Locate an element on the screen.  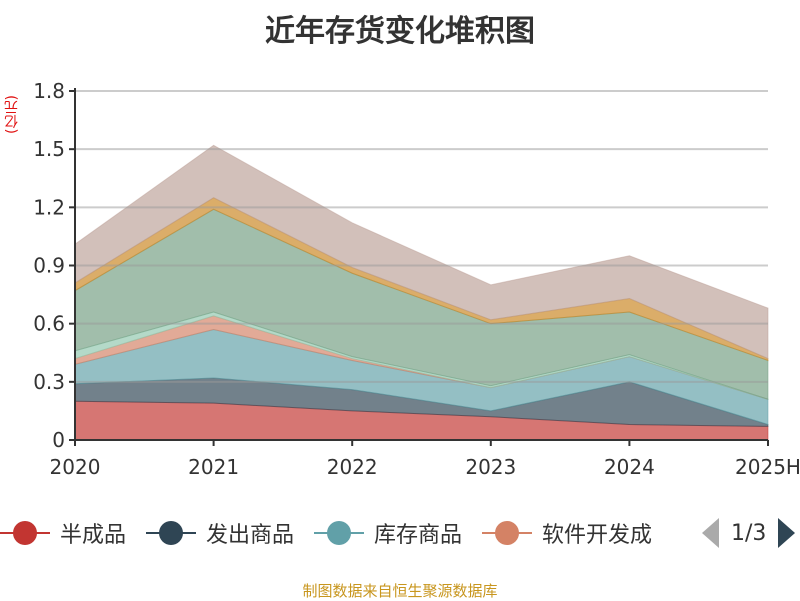
legend-label: 库存商品 is located at coordinates (418, 535).